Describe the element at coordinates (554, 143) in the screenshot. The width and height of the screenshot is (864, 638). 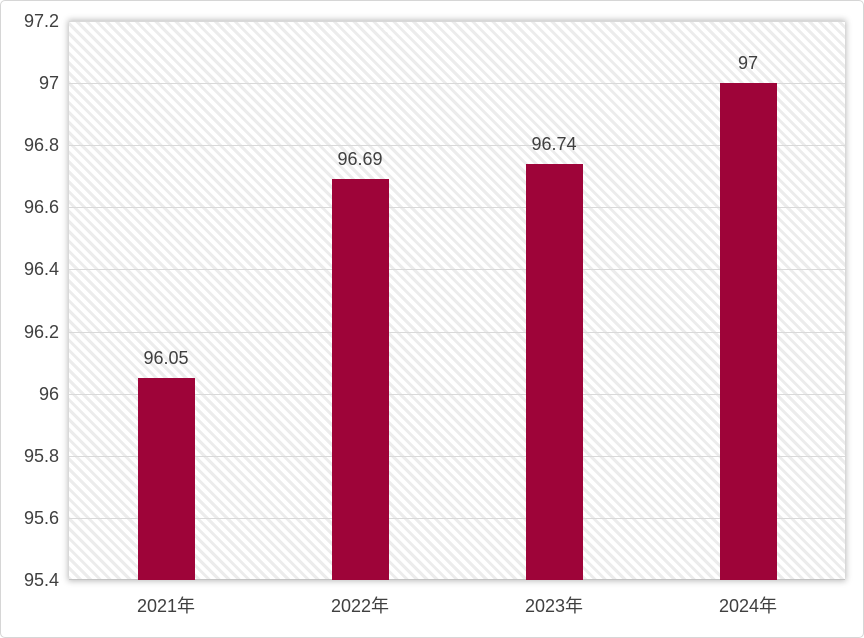
I see `bar-value-label: 96.74` at that location.